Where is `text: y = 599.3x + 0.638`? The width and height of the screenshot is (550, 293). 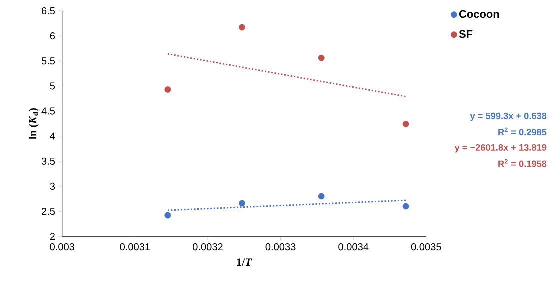
text: y = 599.3x + 0.638 is located at coordinates (508, 116).